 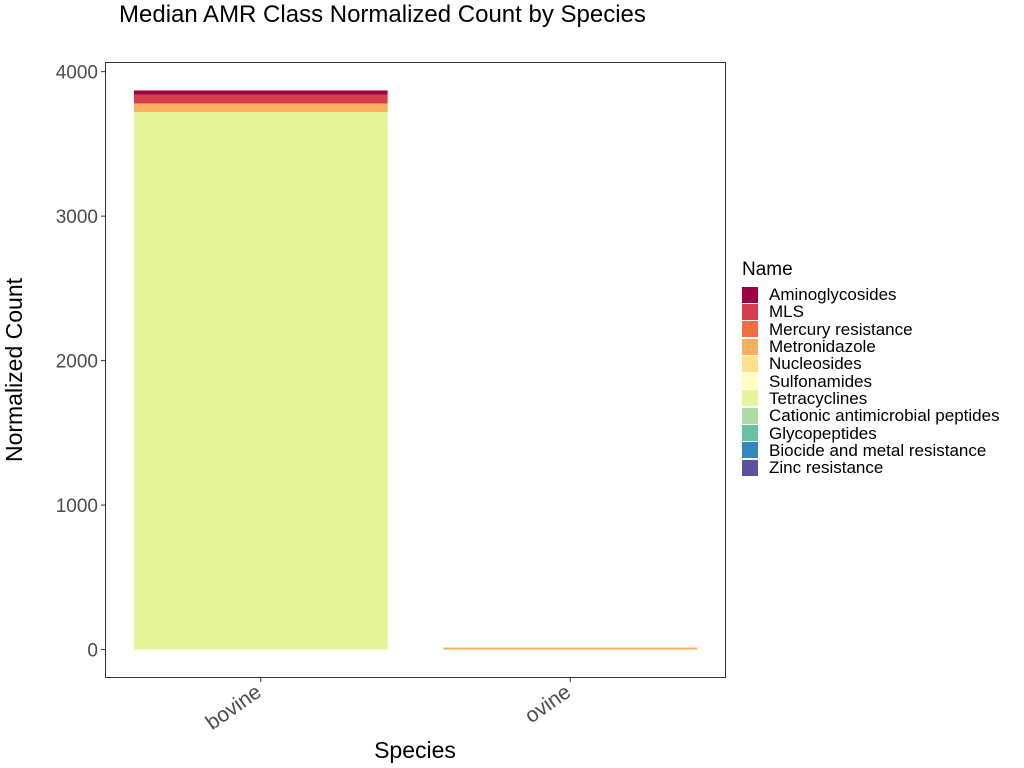 I want to click on legend-item-sulfonamides: Sulfonamides, so click(x=871, y=381).